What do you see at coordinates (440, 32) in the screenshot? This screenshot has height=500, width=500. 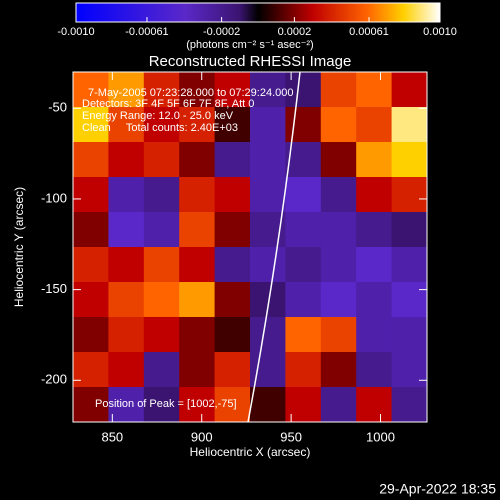 I see `colorbar-tick-label: 0.0010` at bounding box center [440, 32].